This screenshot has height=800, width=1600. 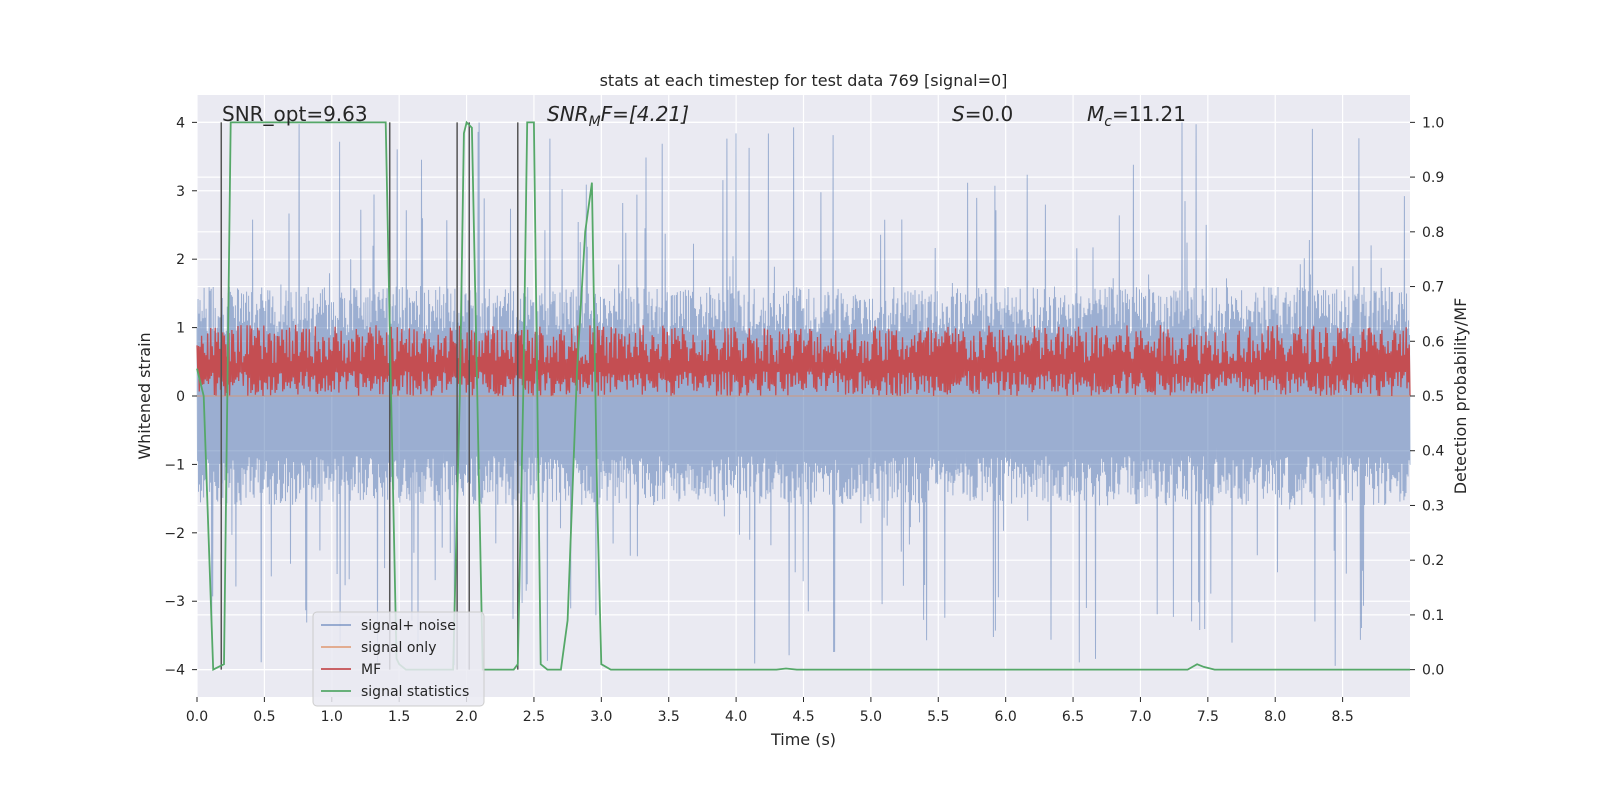 What do you see at coordinates (534, 717) in the screenshot?
I see `x-tick-label: 2.5` at bounding box center [534, 717].